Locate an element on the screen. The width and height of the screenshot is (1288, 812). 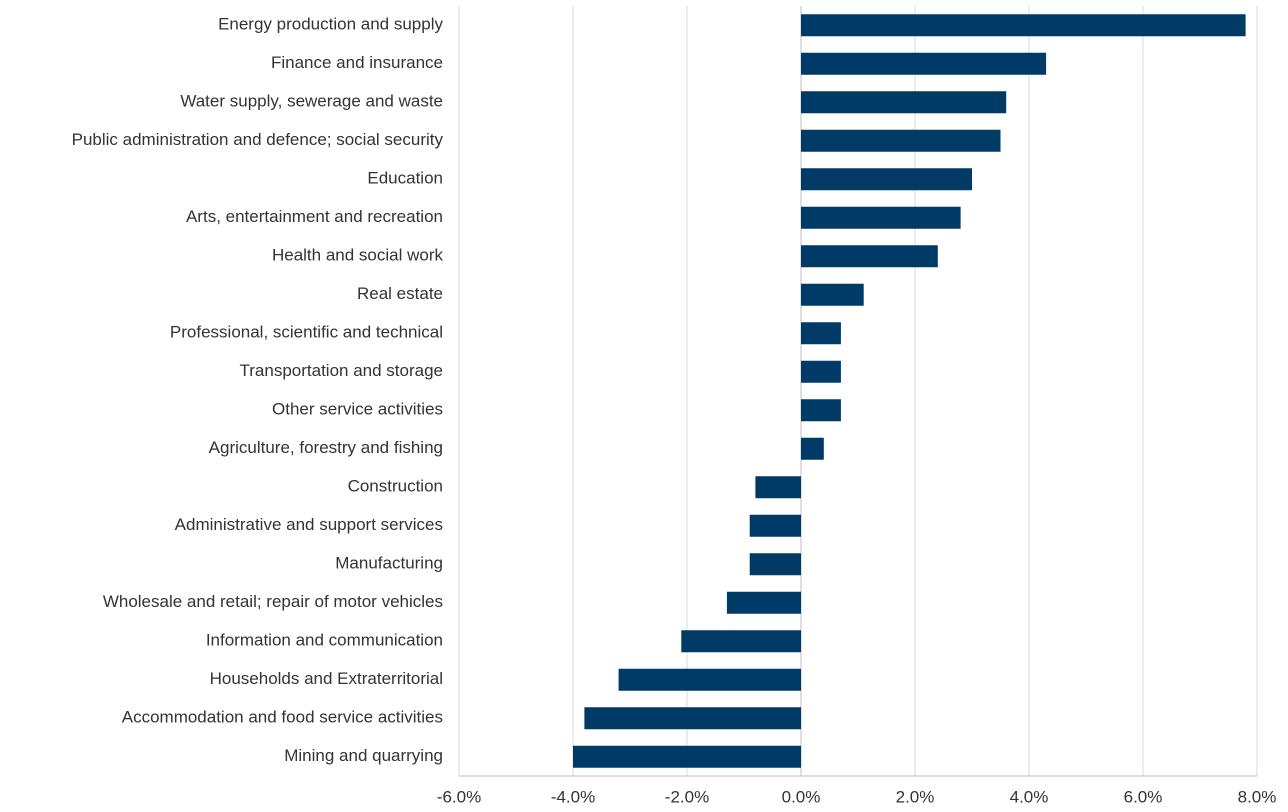
y-tick-label: Information and communication is located at coordinates (324, 640).